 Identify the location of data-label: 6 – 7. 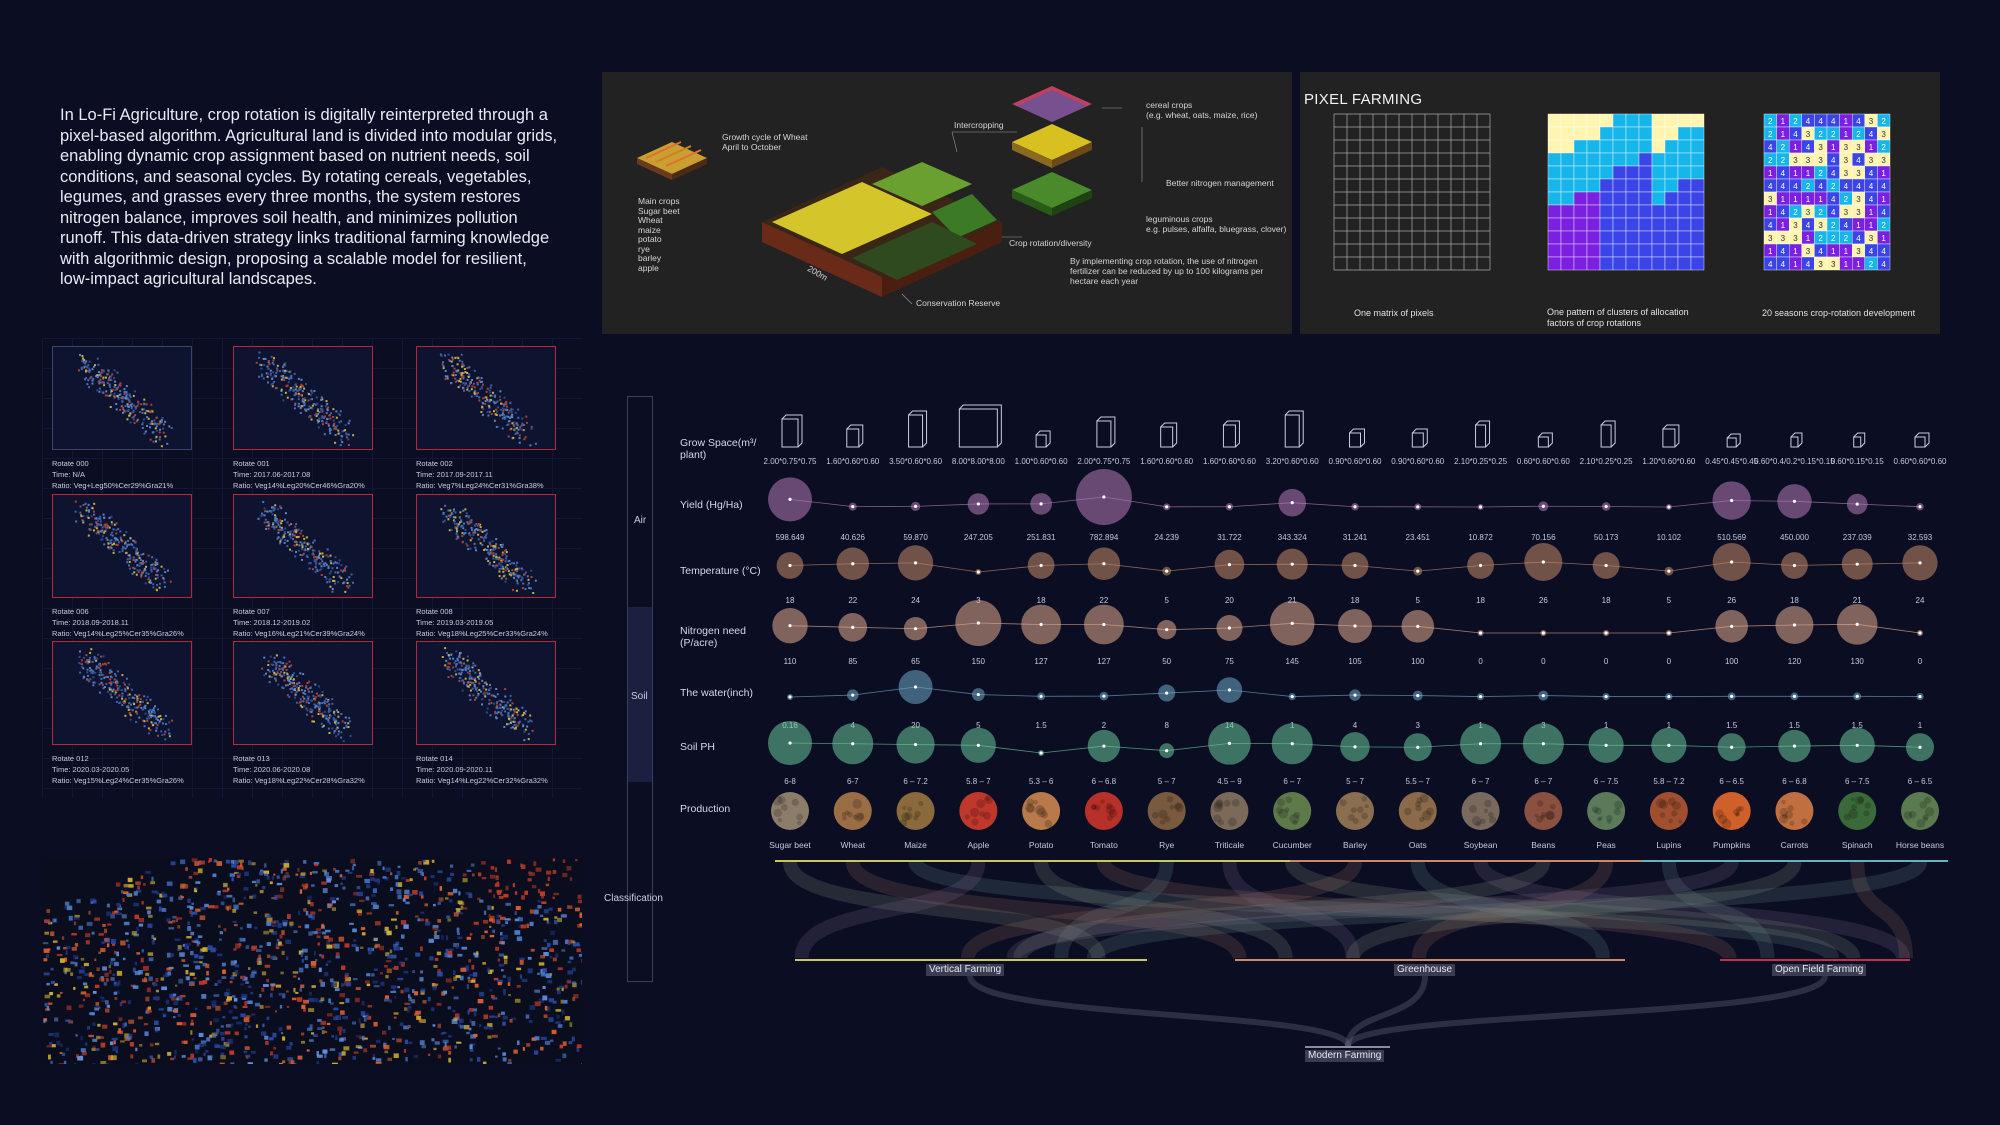
(1292, 781).